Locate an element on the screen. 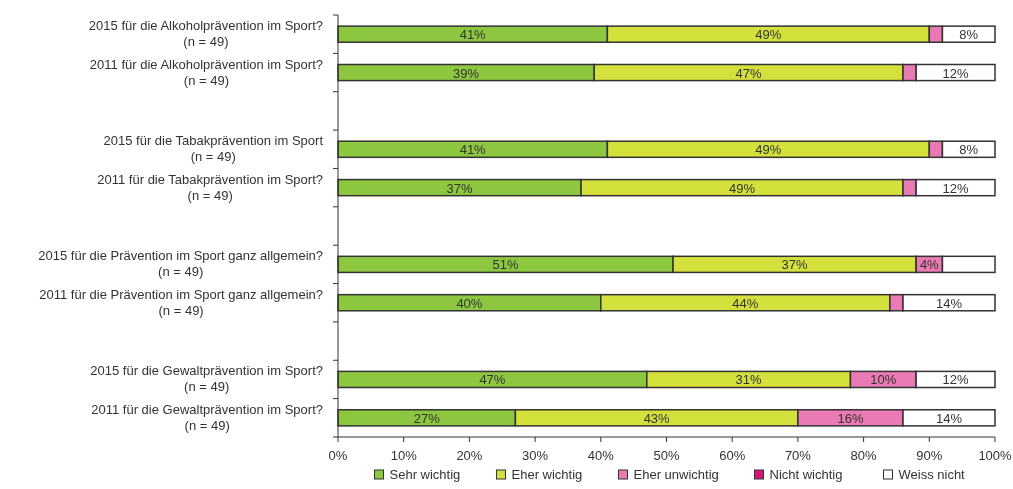  data-label: 16% is located at coordinates (850, 418).